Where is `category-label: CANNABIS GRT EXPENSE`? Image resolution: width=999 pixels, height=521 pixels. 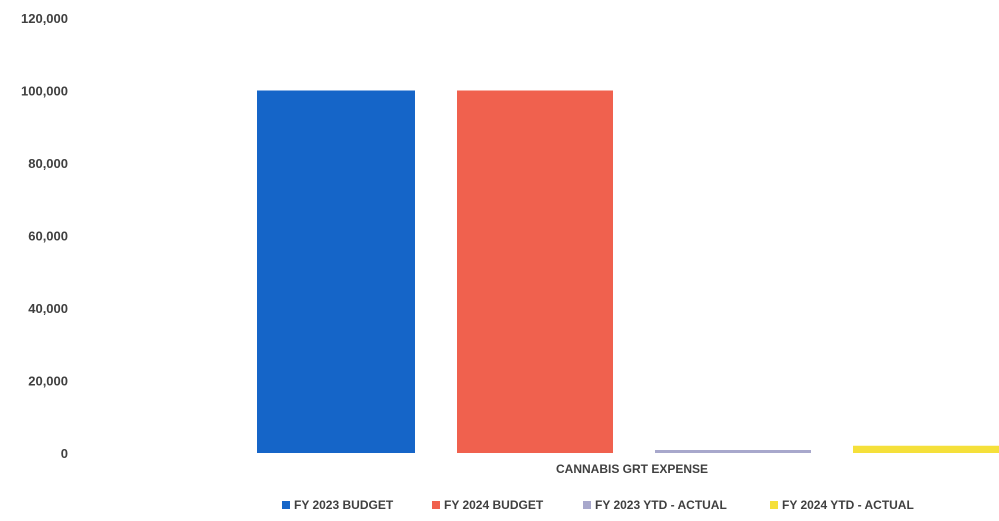 category-label: CANNABIS GRT EXPENSE is located at coordinates (632, 469).